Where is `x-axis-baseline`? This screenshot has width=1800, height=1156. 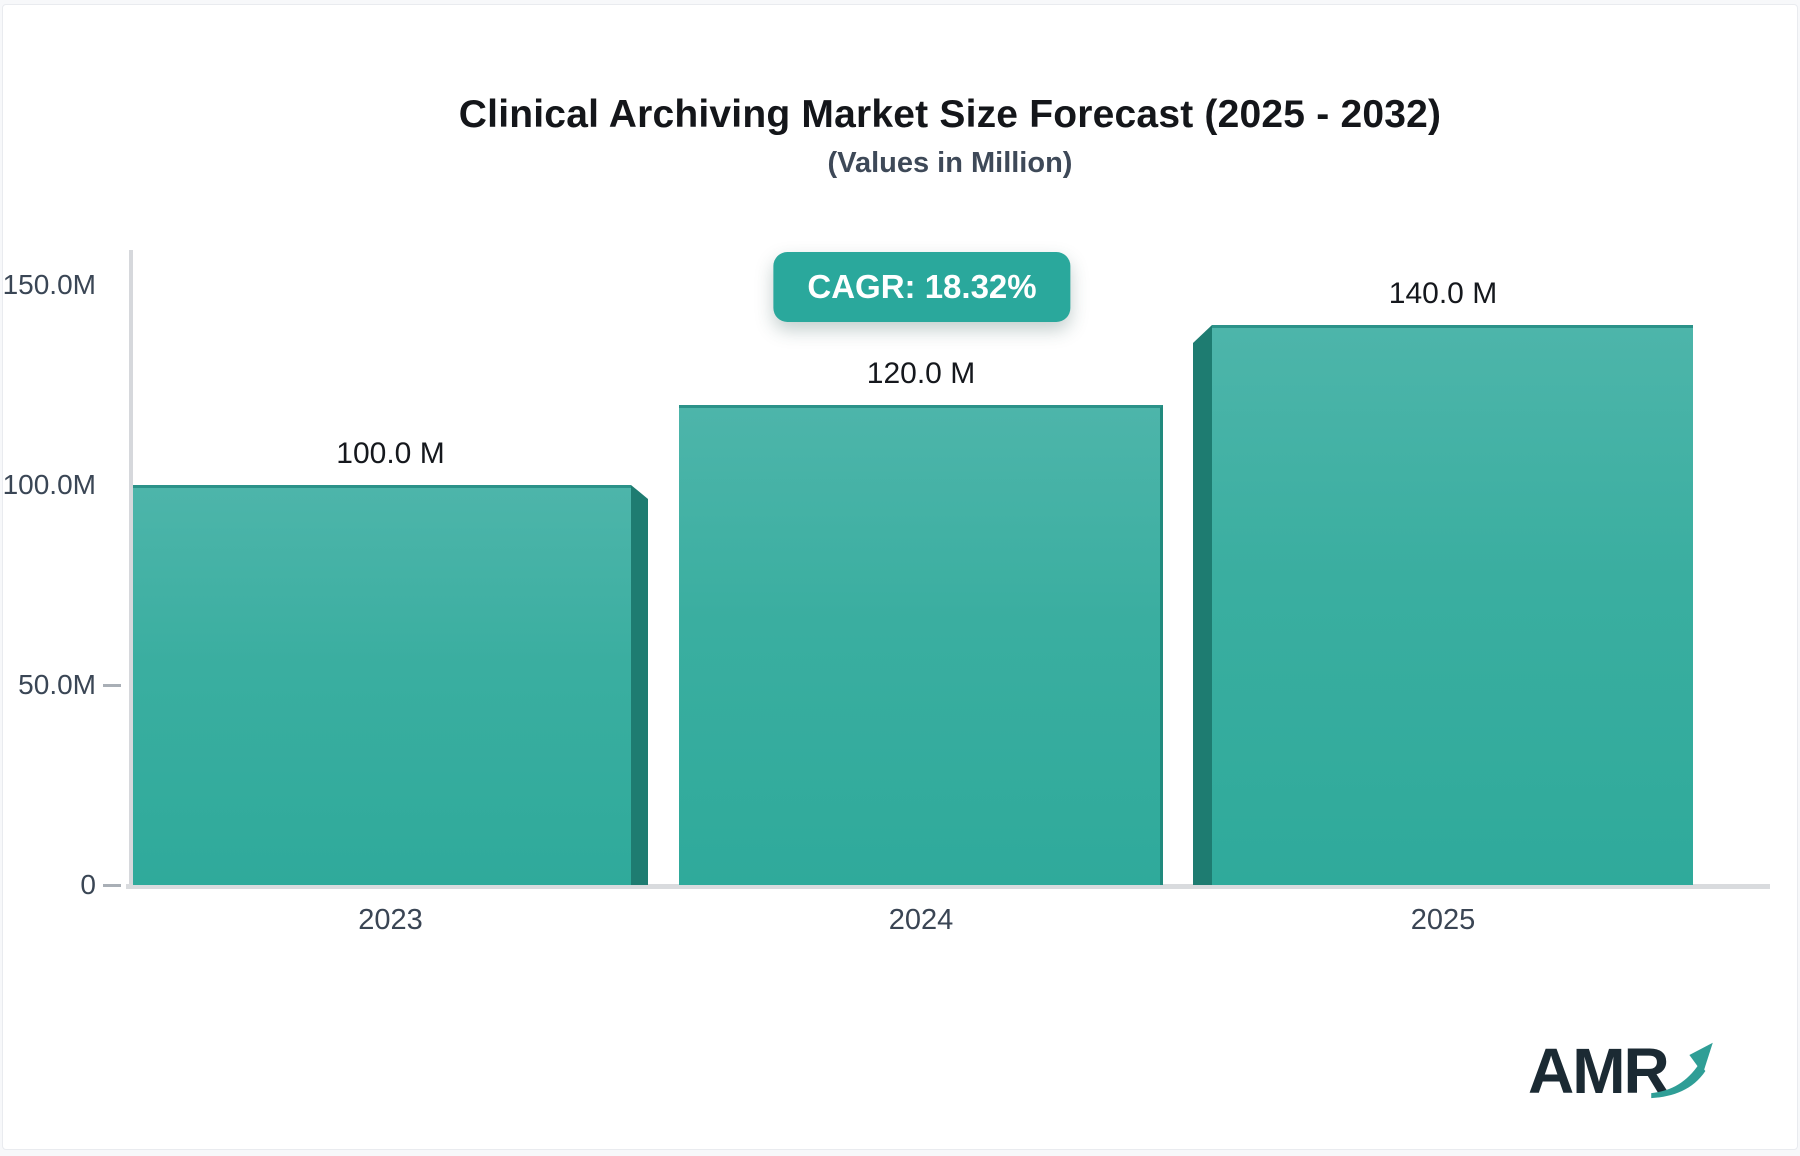
x-axis-baseline is located at coordinates (948, 886).